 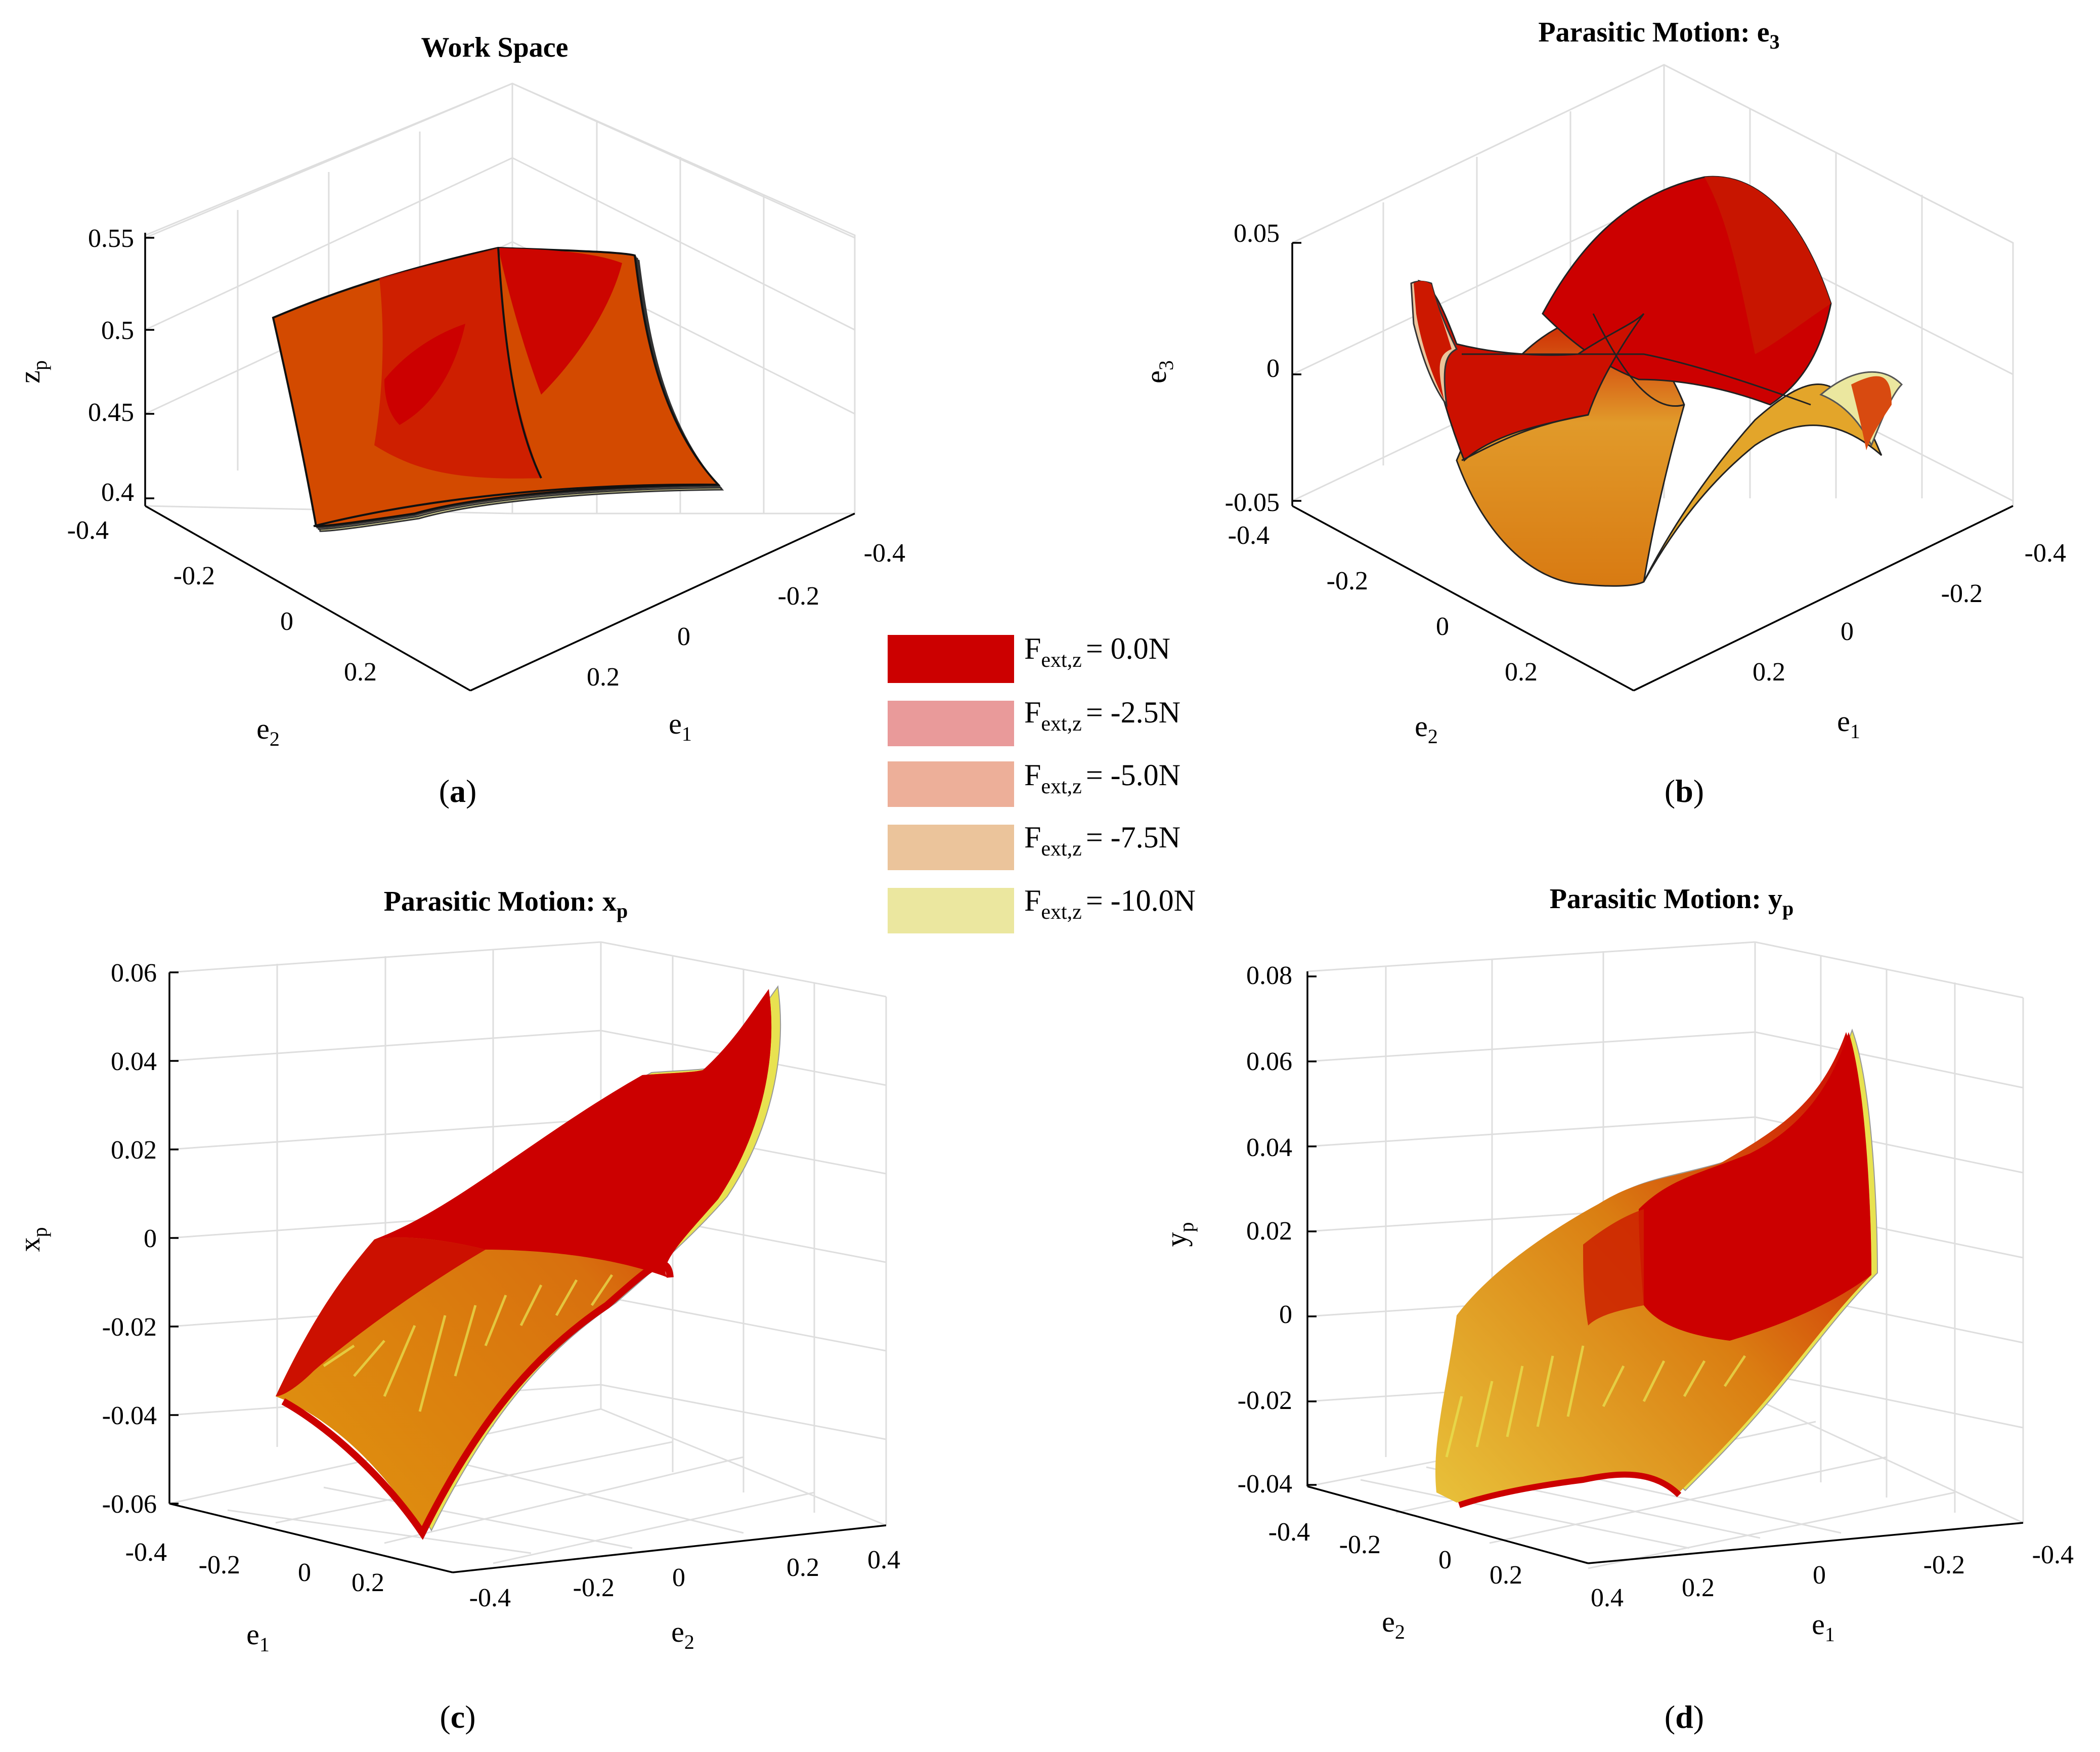 I want to click on panel-b-z-tick: 0.05, so click(x=1257, y=233).